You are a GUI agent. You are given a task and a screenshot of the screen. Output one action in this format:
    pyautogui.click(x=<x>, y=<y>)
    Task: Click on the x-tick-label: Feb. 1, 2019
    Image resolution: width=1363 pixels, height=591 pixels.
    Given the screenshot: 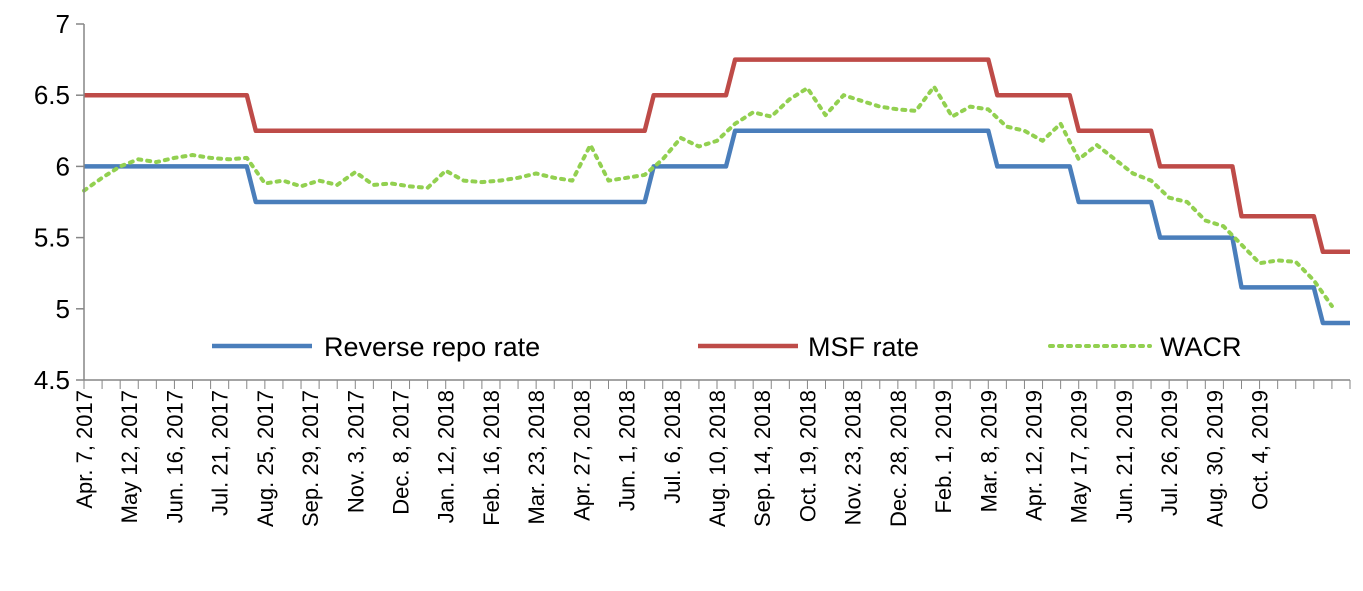 What is the action you would take?
    pyautogui.click(x=943, y=452)
    